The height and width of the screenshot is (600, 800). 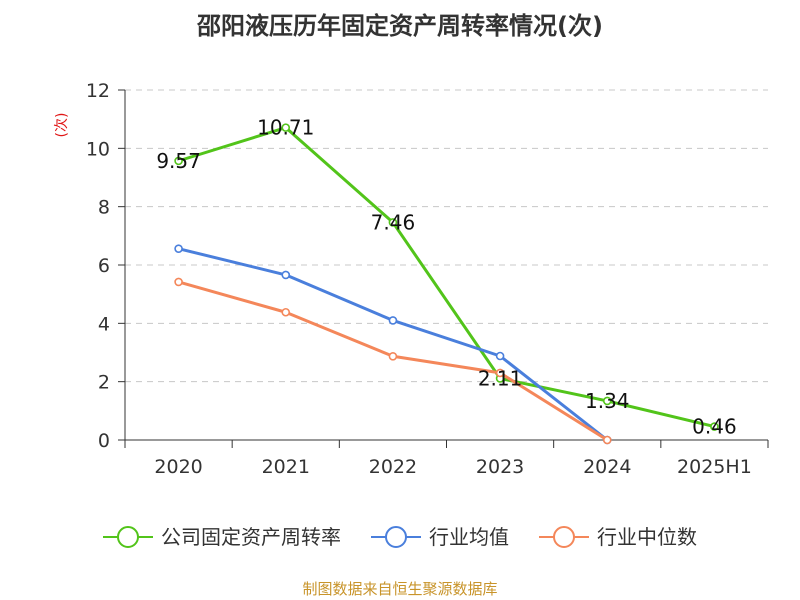 I want to click on legend-label: 行业均值, so click(x=469, y=537).